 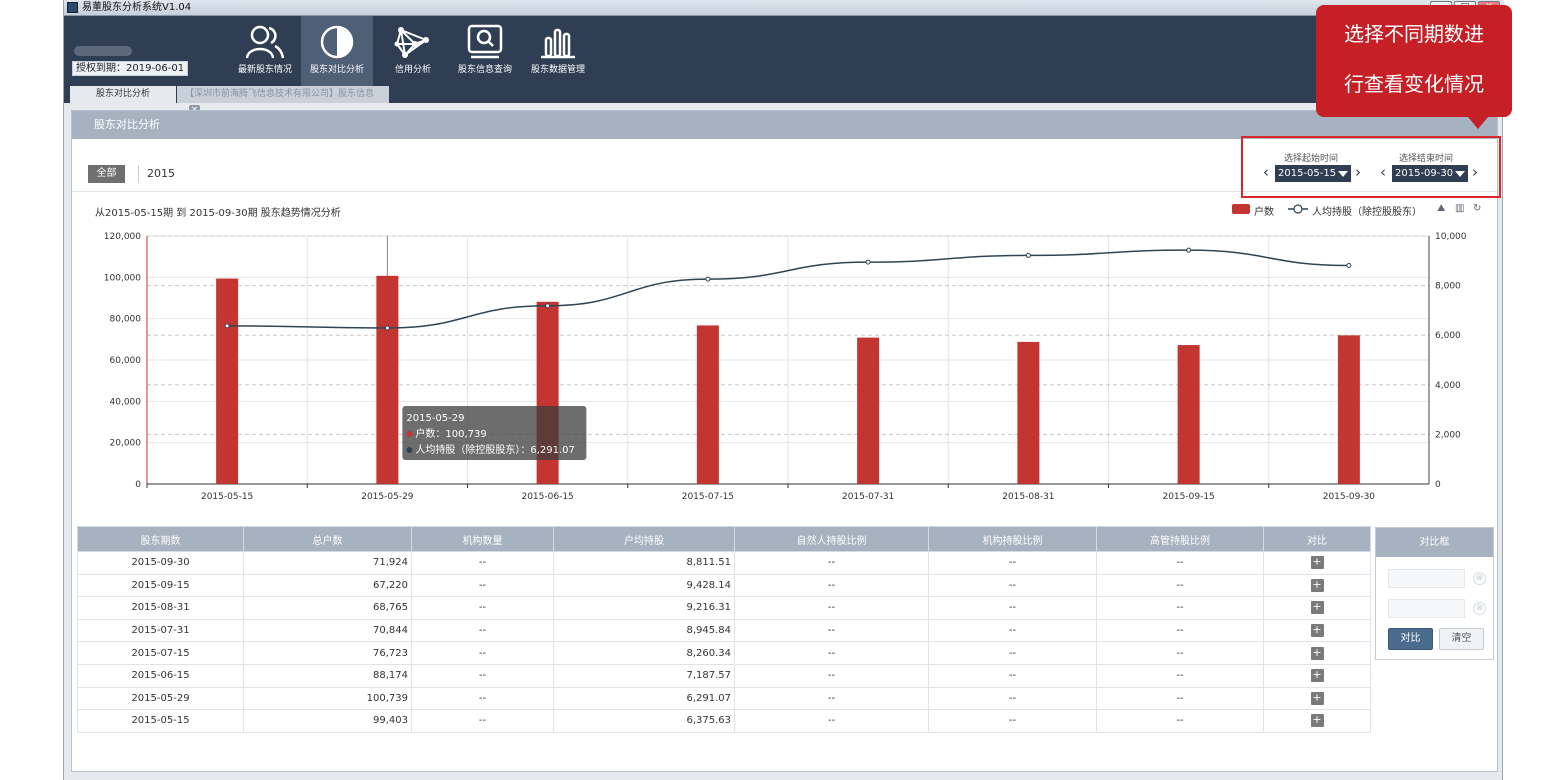 What do you see at coordinates (1448, 386) in the screenshot?
I see `y-right-tick-label: 4,000` at bounding box center [1448, 386].